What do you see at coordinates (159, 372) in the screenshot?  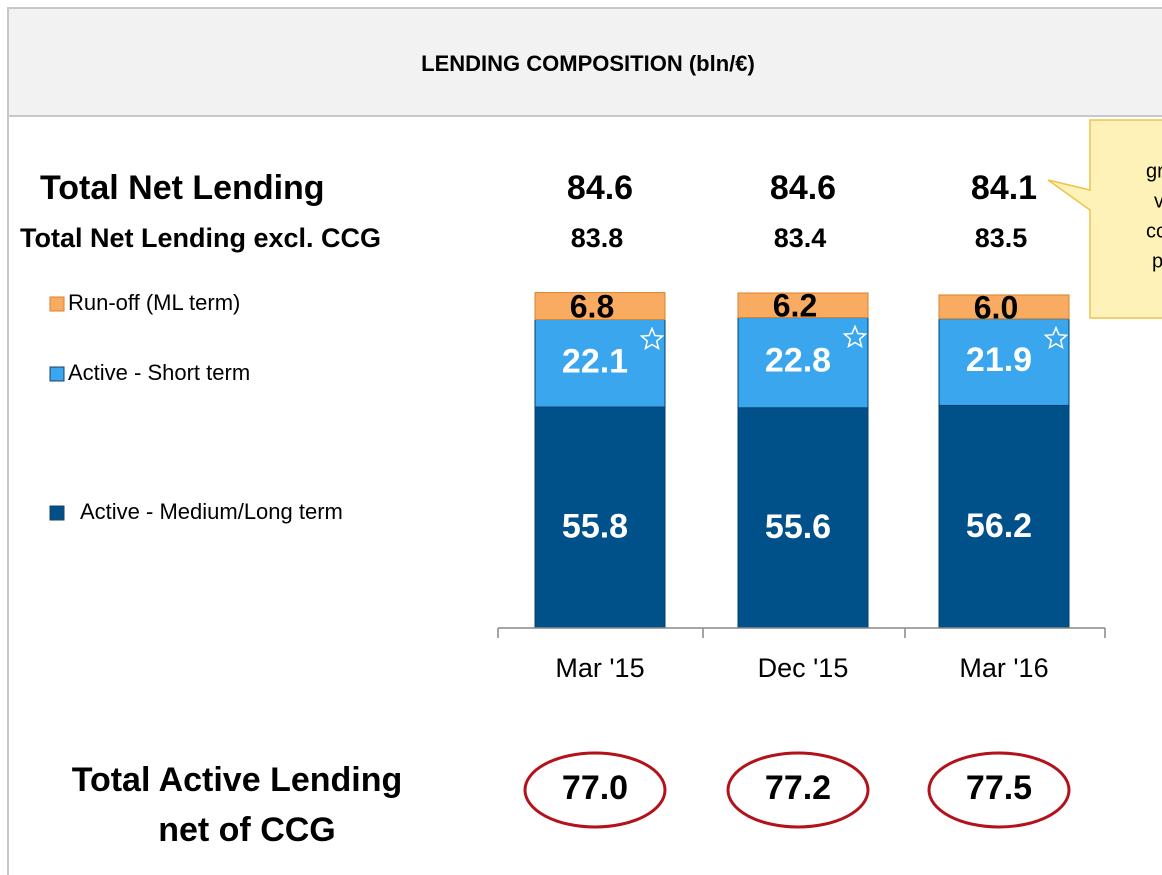 I see `legend-label: Active - Short term` at bounding box center [159, 372].